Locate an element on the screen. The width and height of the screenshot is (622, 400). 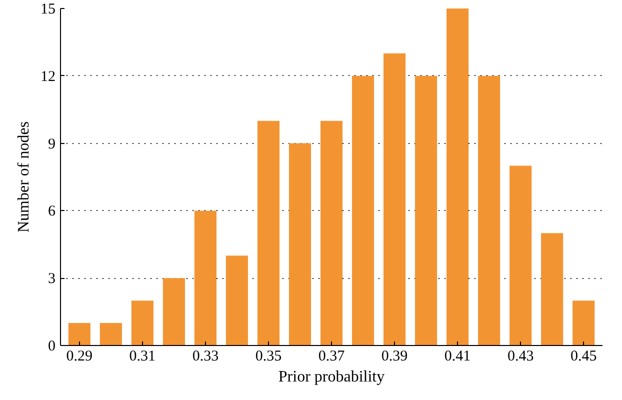
y-axis-title: Number of nodes is located at coordinates (24, 177).